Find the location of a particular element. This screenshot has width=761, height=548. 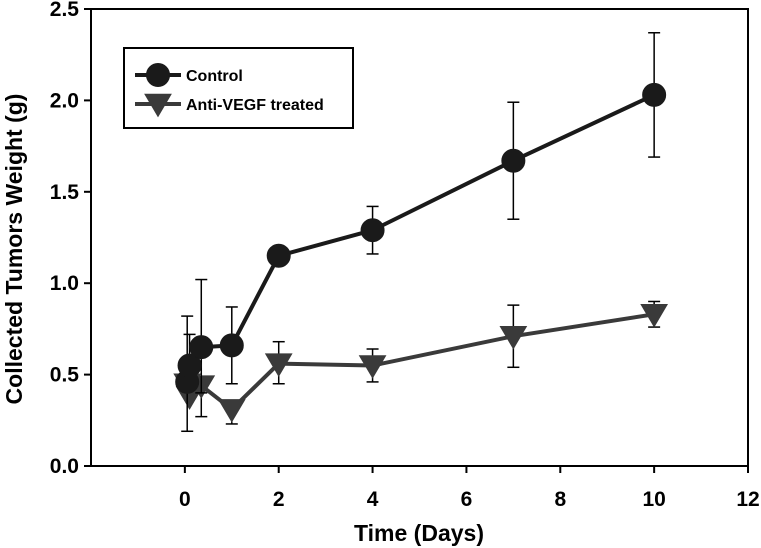

x-tick-label: 6 is located at coordinates (467, 499).